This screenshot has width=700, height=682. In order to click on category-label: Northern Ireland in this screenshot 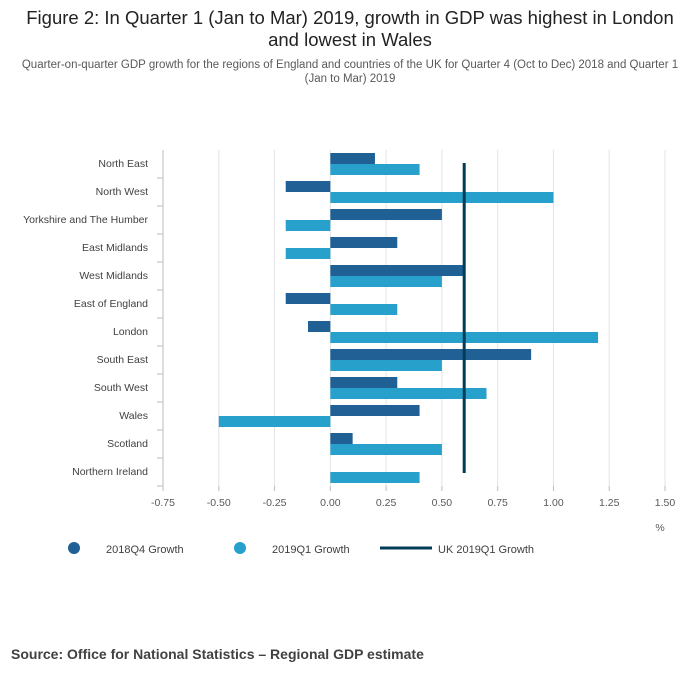, I will do `click(110, 472)`.